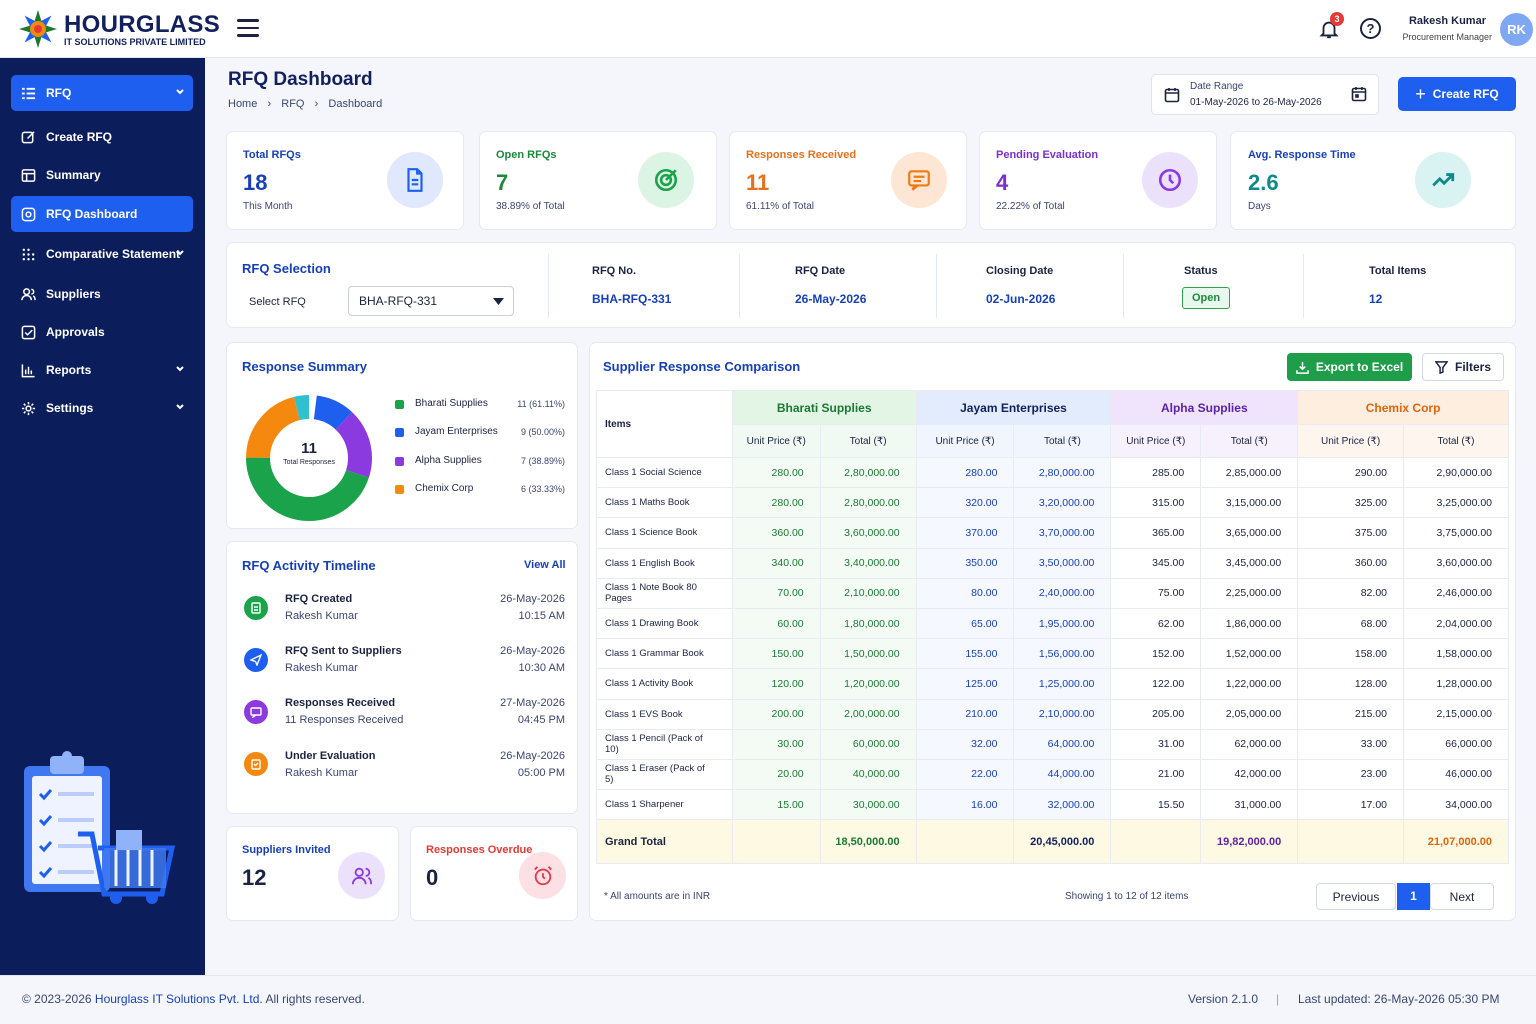 This screenshot has height=1024, width=1536. What do you see at coordinates (820, 271) in the screenshot?
I see `rfq-date-label: RFQ Date` at bounding box center [820, 271].